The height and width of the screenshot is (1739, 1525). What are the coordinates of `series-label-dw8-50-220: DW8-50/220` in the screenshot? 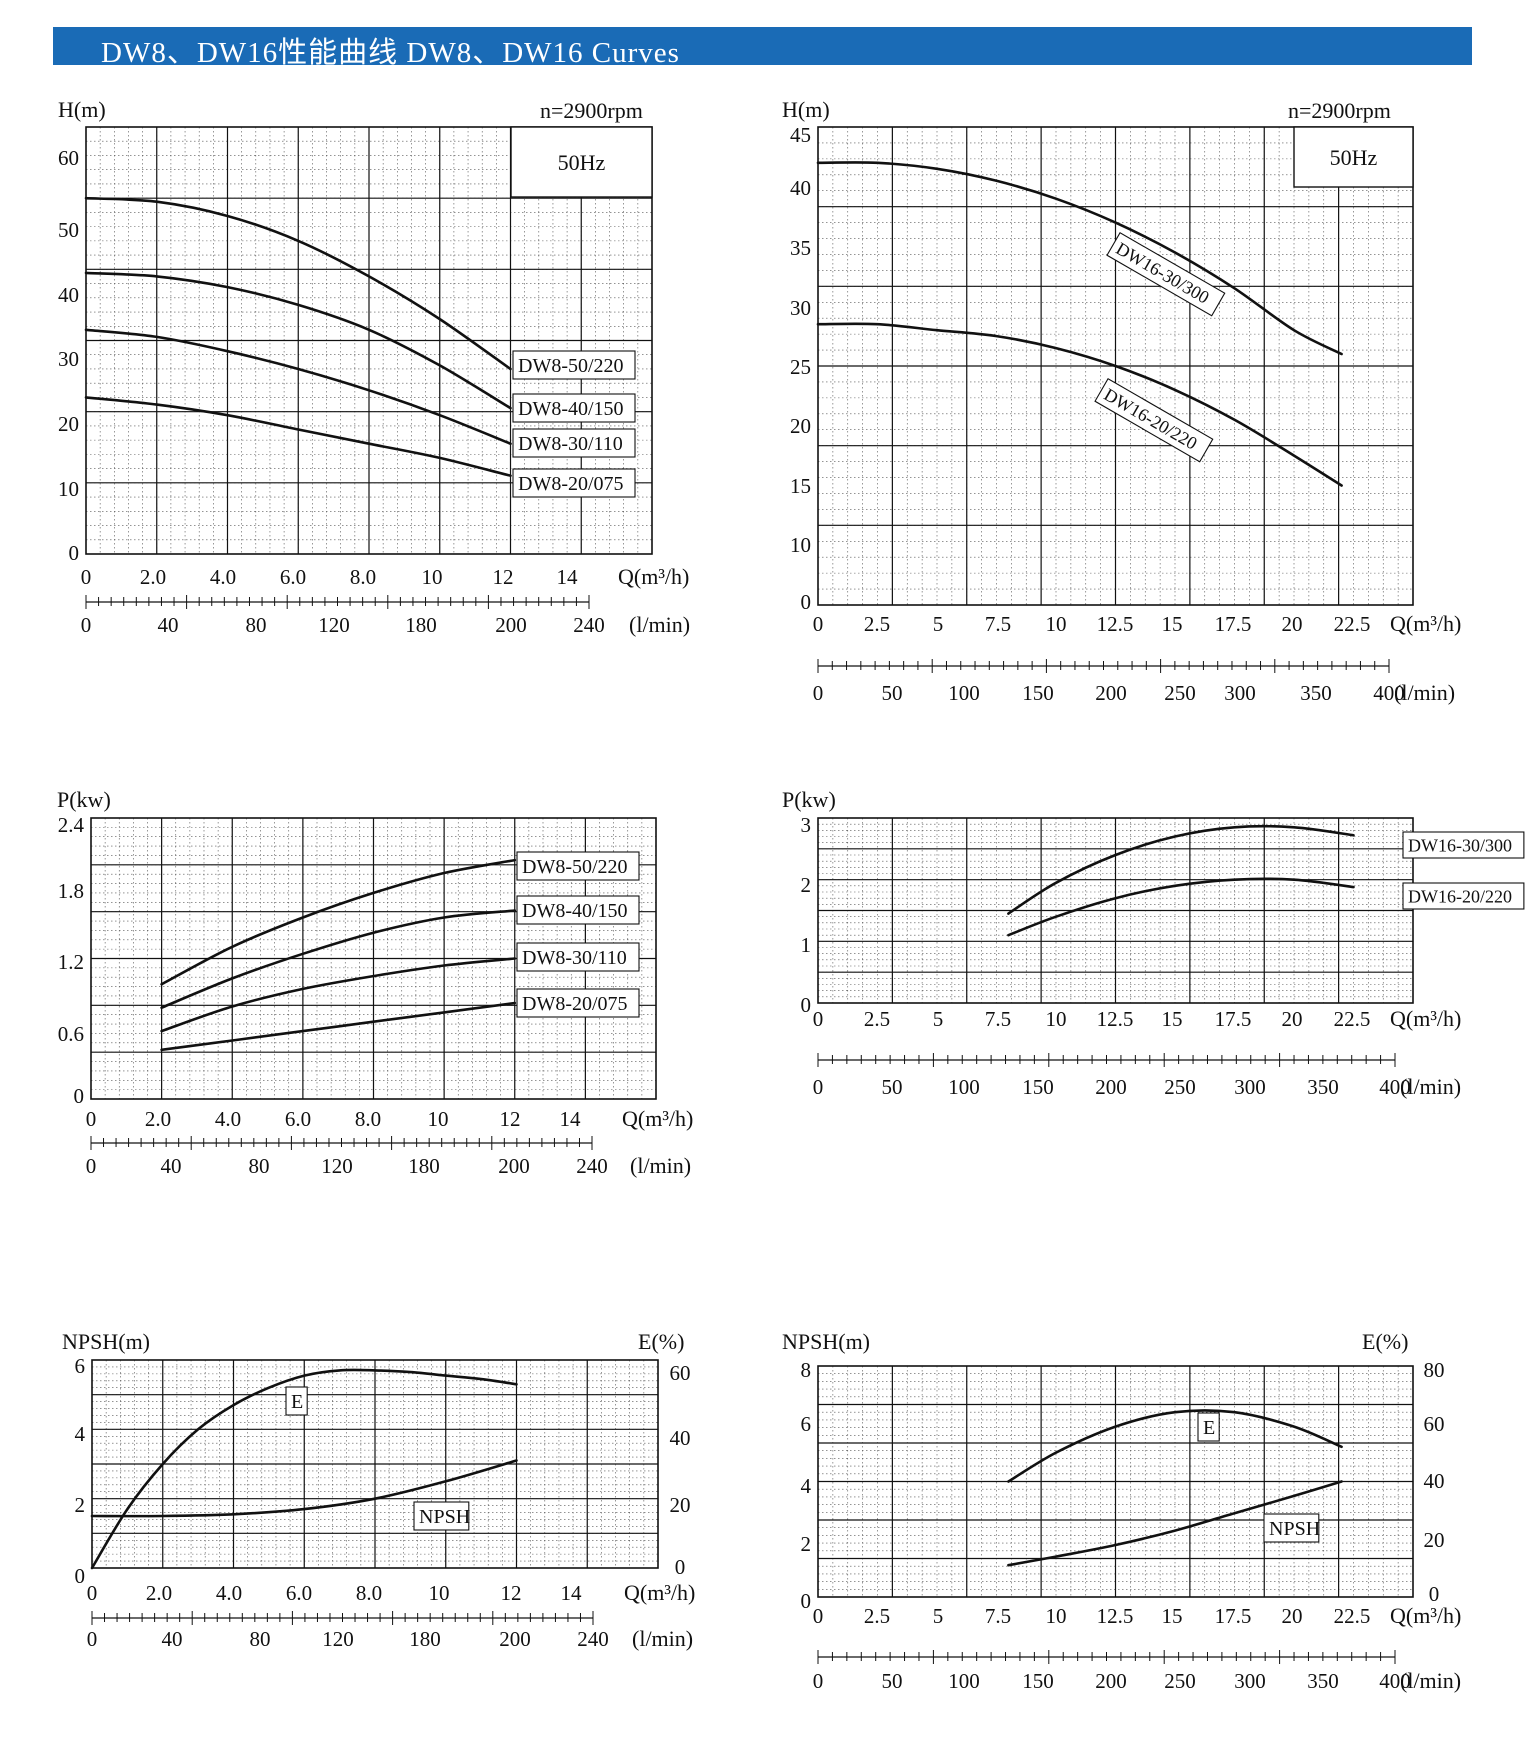 It's located at (578, 866).